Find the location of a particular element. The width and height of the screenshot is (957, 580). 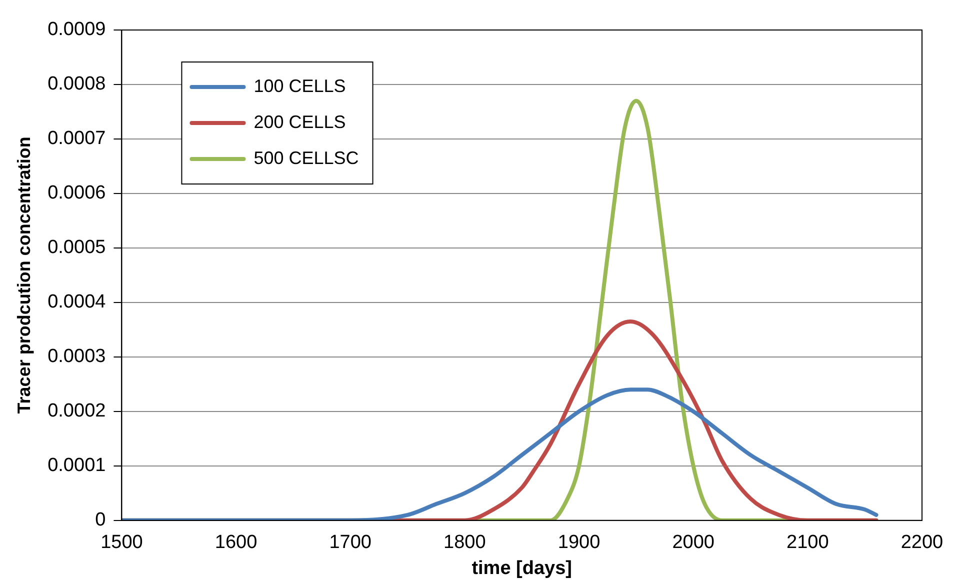

y-tick-label: 0.0006 is located at coordinates (77, 193).